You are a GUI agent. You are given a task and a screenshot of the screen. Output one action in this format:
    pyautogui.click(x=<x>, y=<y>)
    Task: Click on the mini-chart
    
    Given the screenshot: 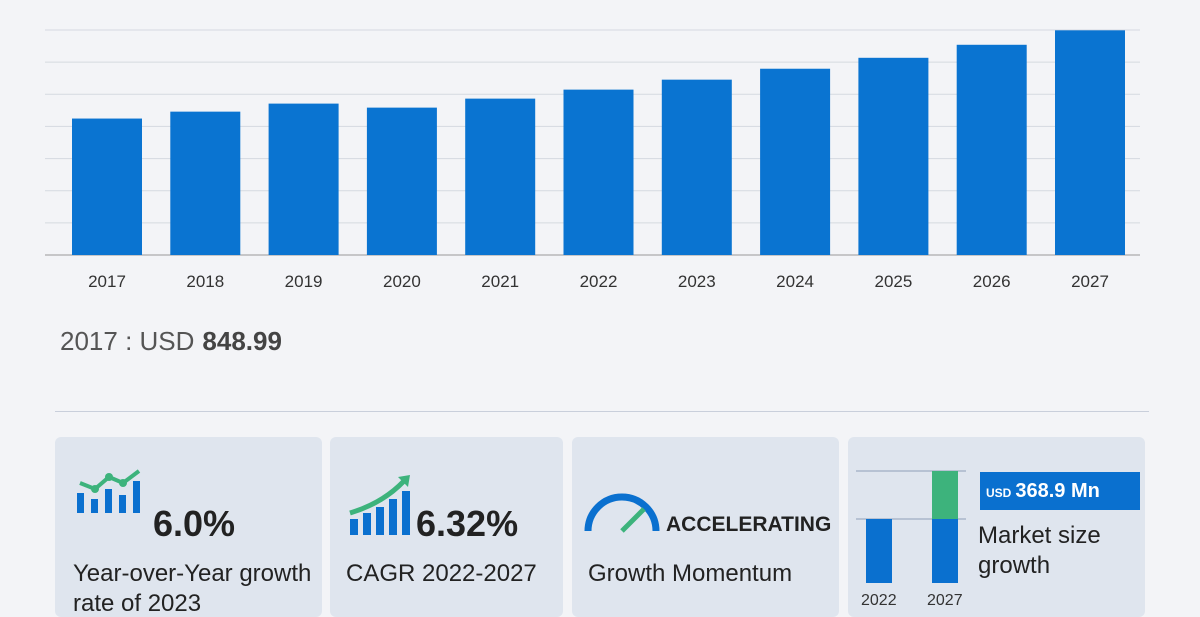 What is the action you would take?
    pyautogui.click(x=911, y=526)
    